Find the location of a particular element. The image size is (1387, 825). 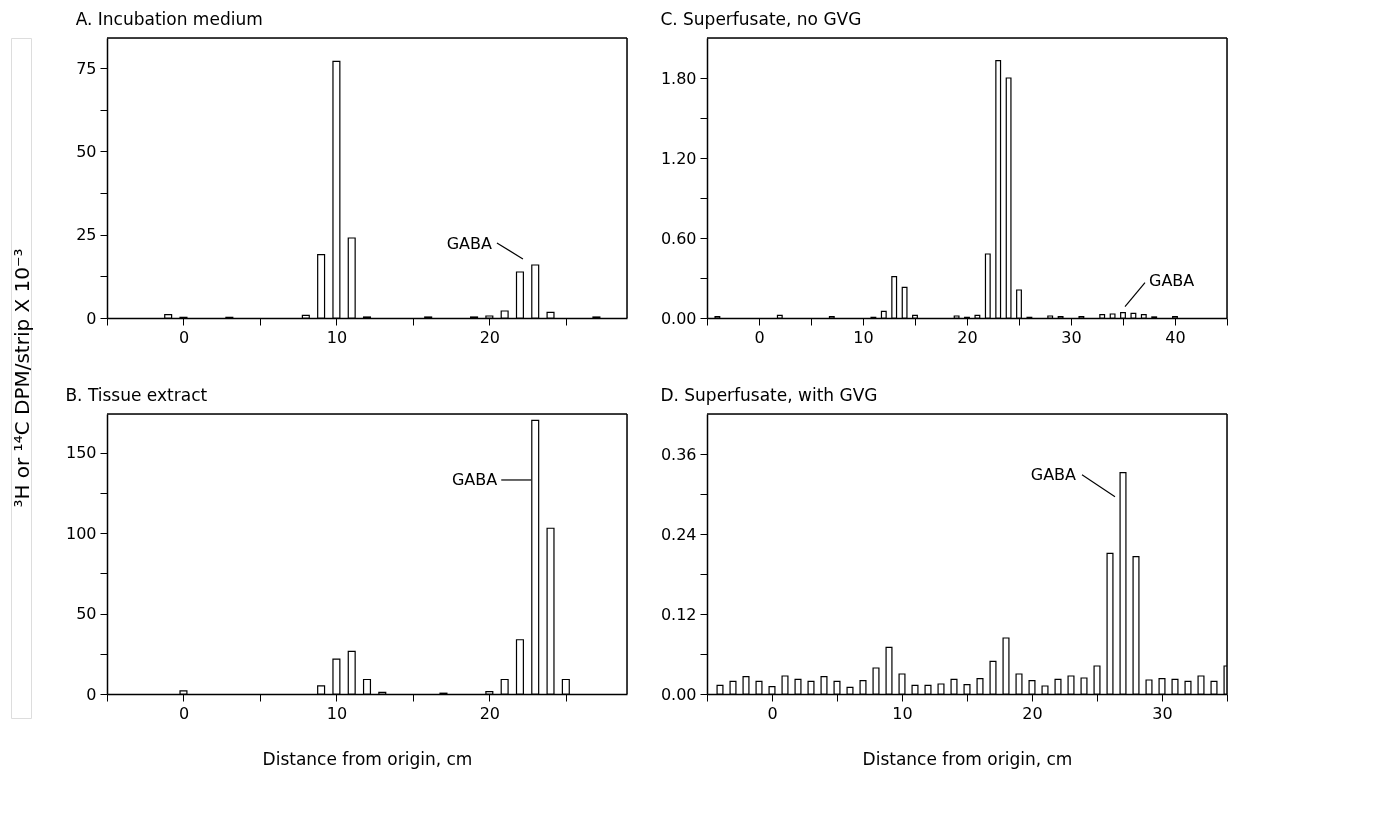

chart-title: B. Tissue extract is located at coordinates (136, 395).